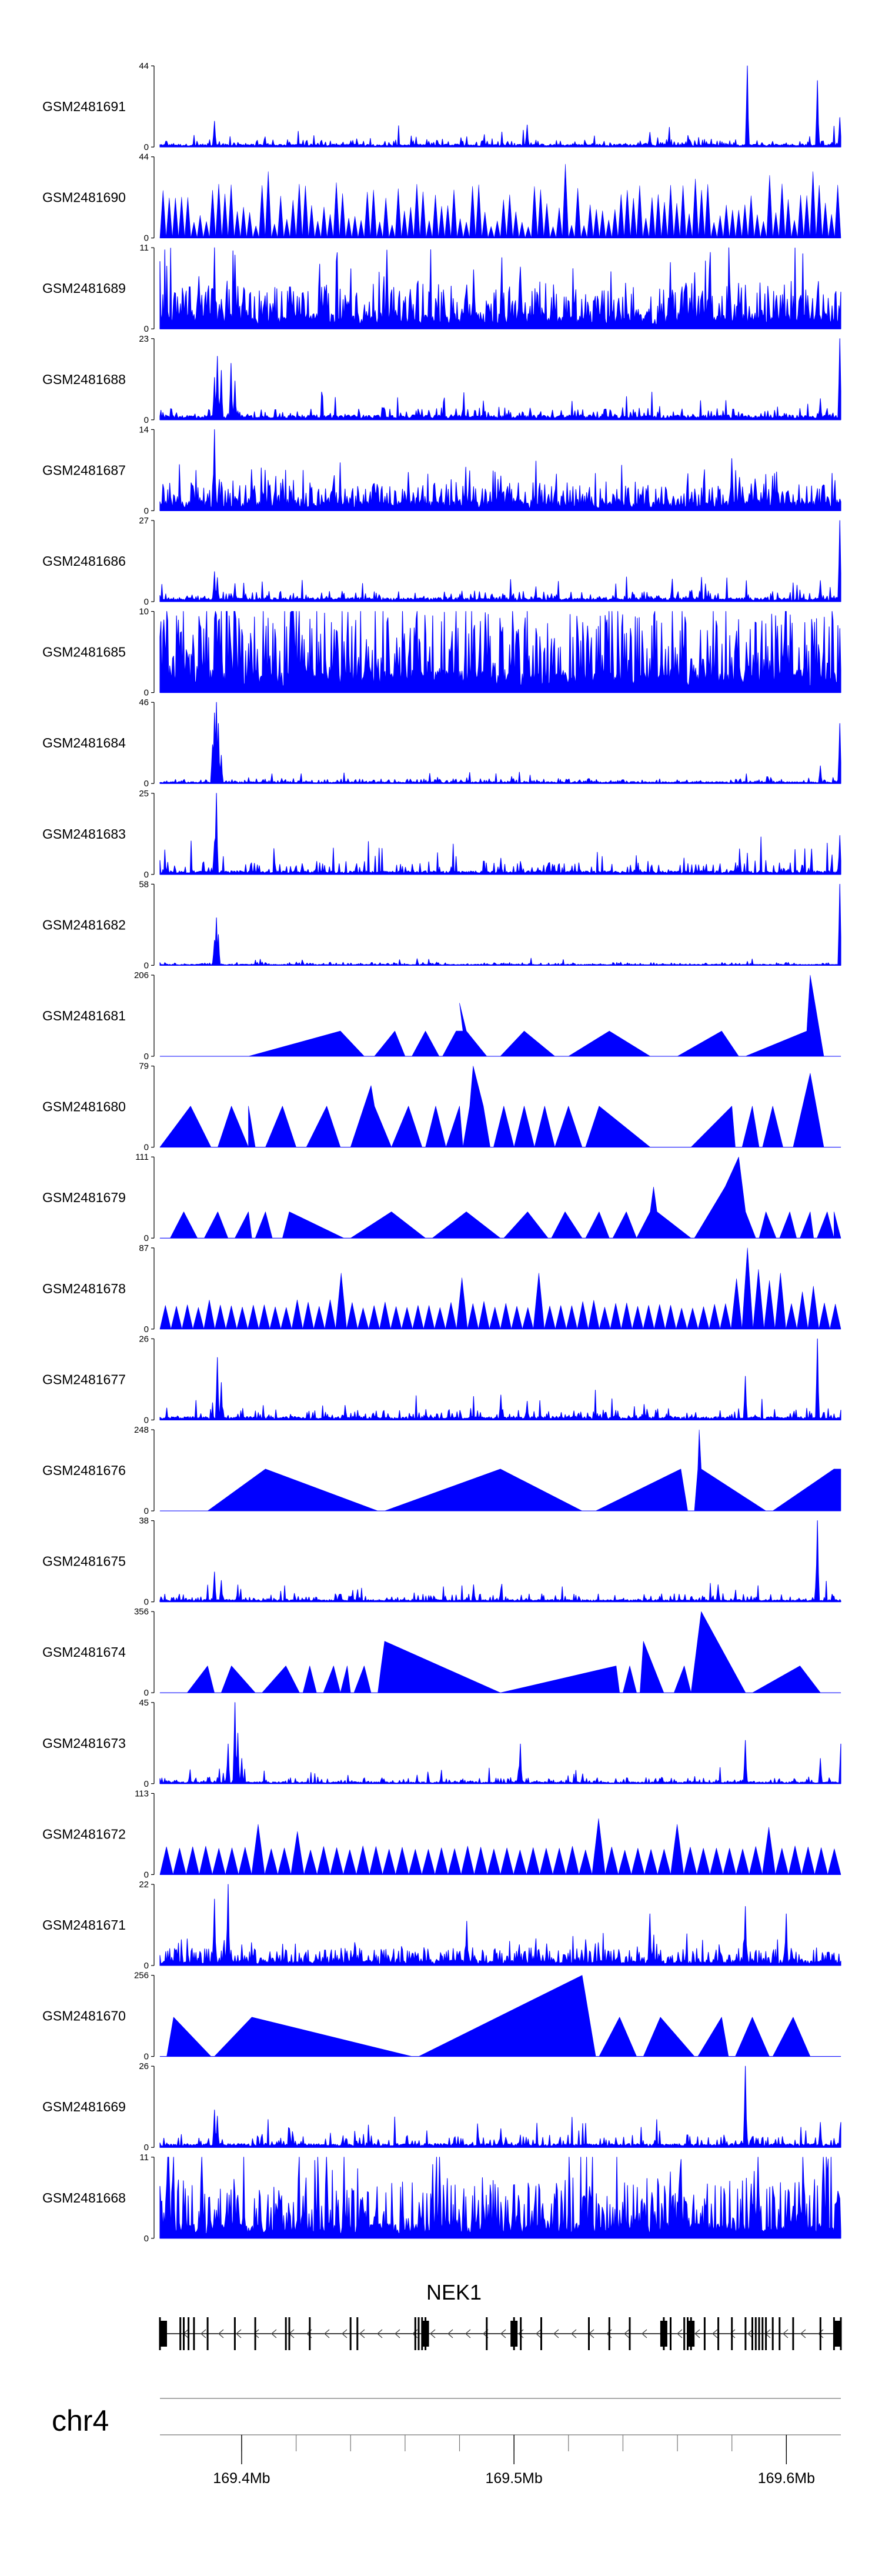 The width and height of the screenshot is (882, 2576). Describe the element at coordinates (84, 834) in the screenshot. I see `track-label: GSM2481683` at that location.